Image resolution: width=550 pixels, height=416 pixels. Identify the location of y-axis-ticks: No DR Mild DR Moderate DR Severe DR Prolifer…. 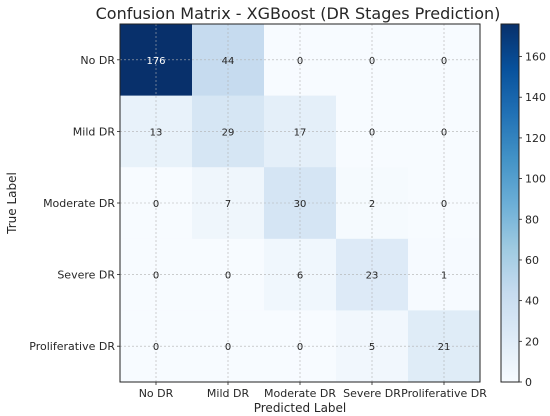
(74, 203).